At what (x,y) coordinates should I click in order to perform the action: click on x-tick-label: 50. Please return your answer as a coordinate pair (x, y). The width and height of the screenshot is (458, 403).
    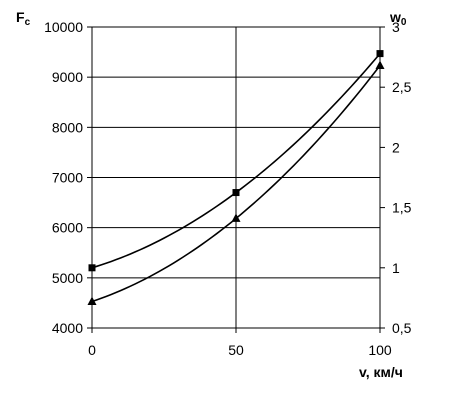
    Looking at the image, I should click on (236, 350).